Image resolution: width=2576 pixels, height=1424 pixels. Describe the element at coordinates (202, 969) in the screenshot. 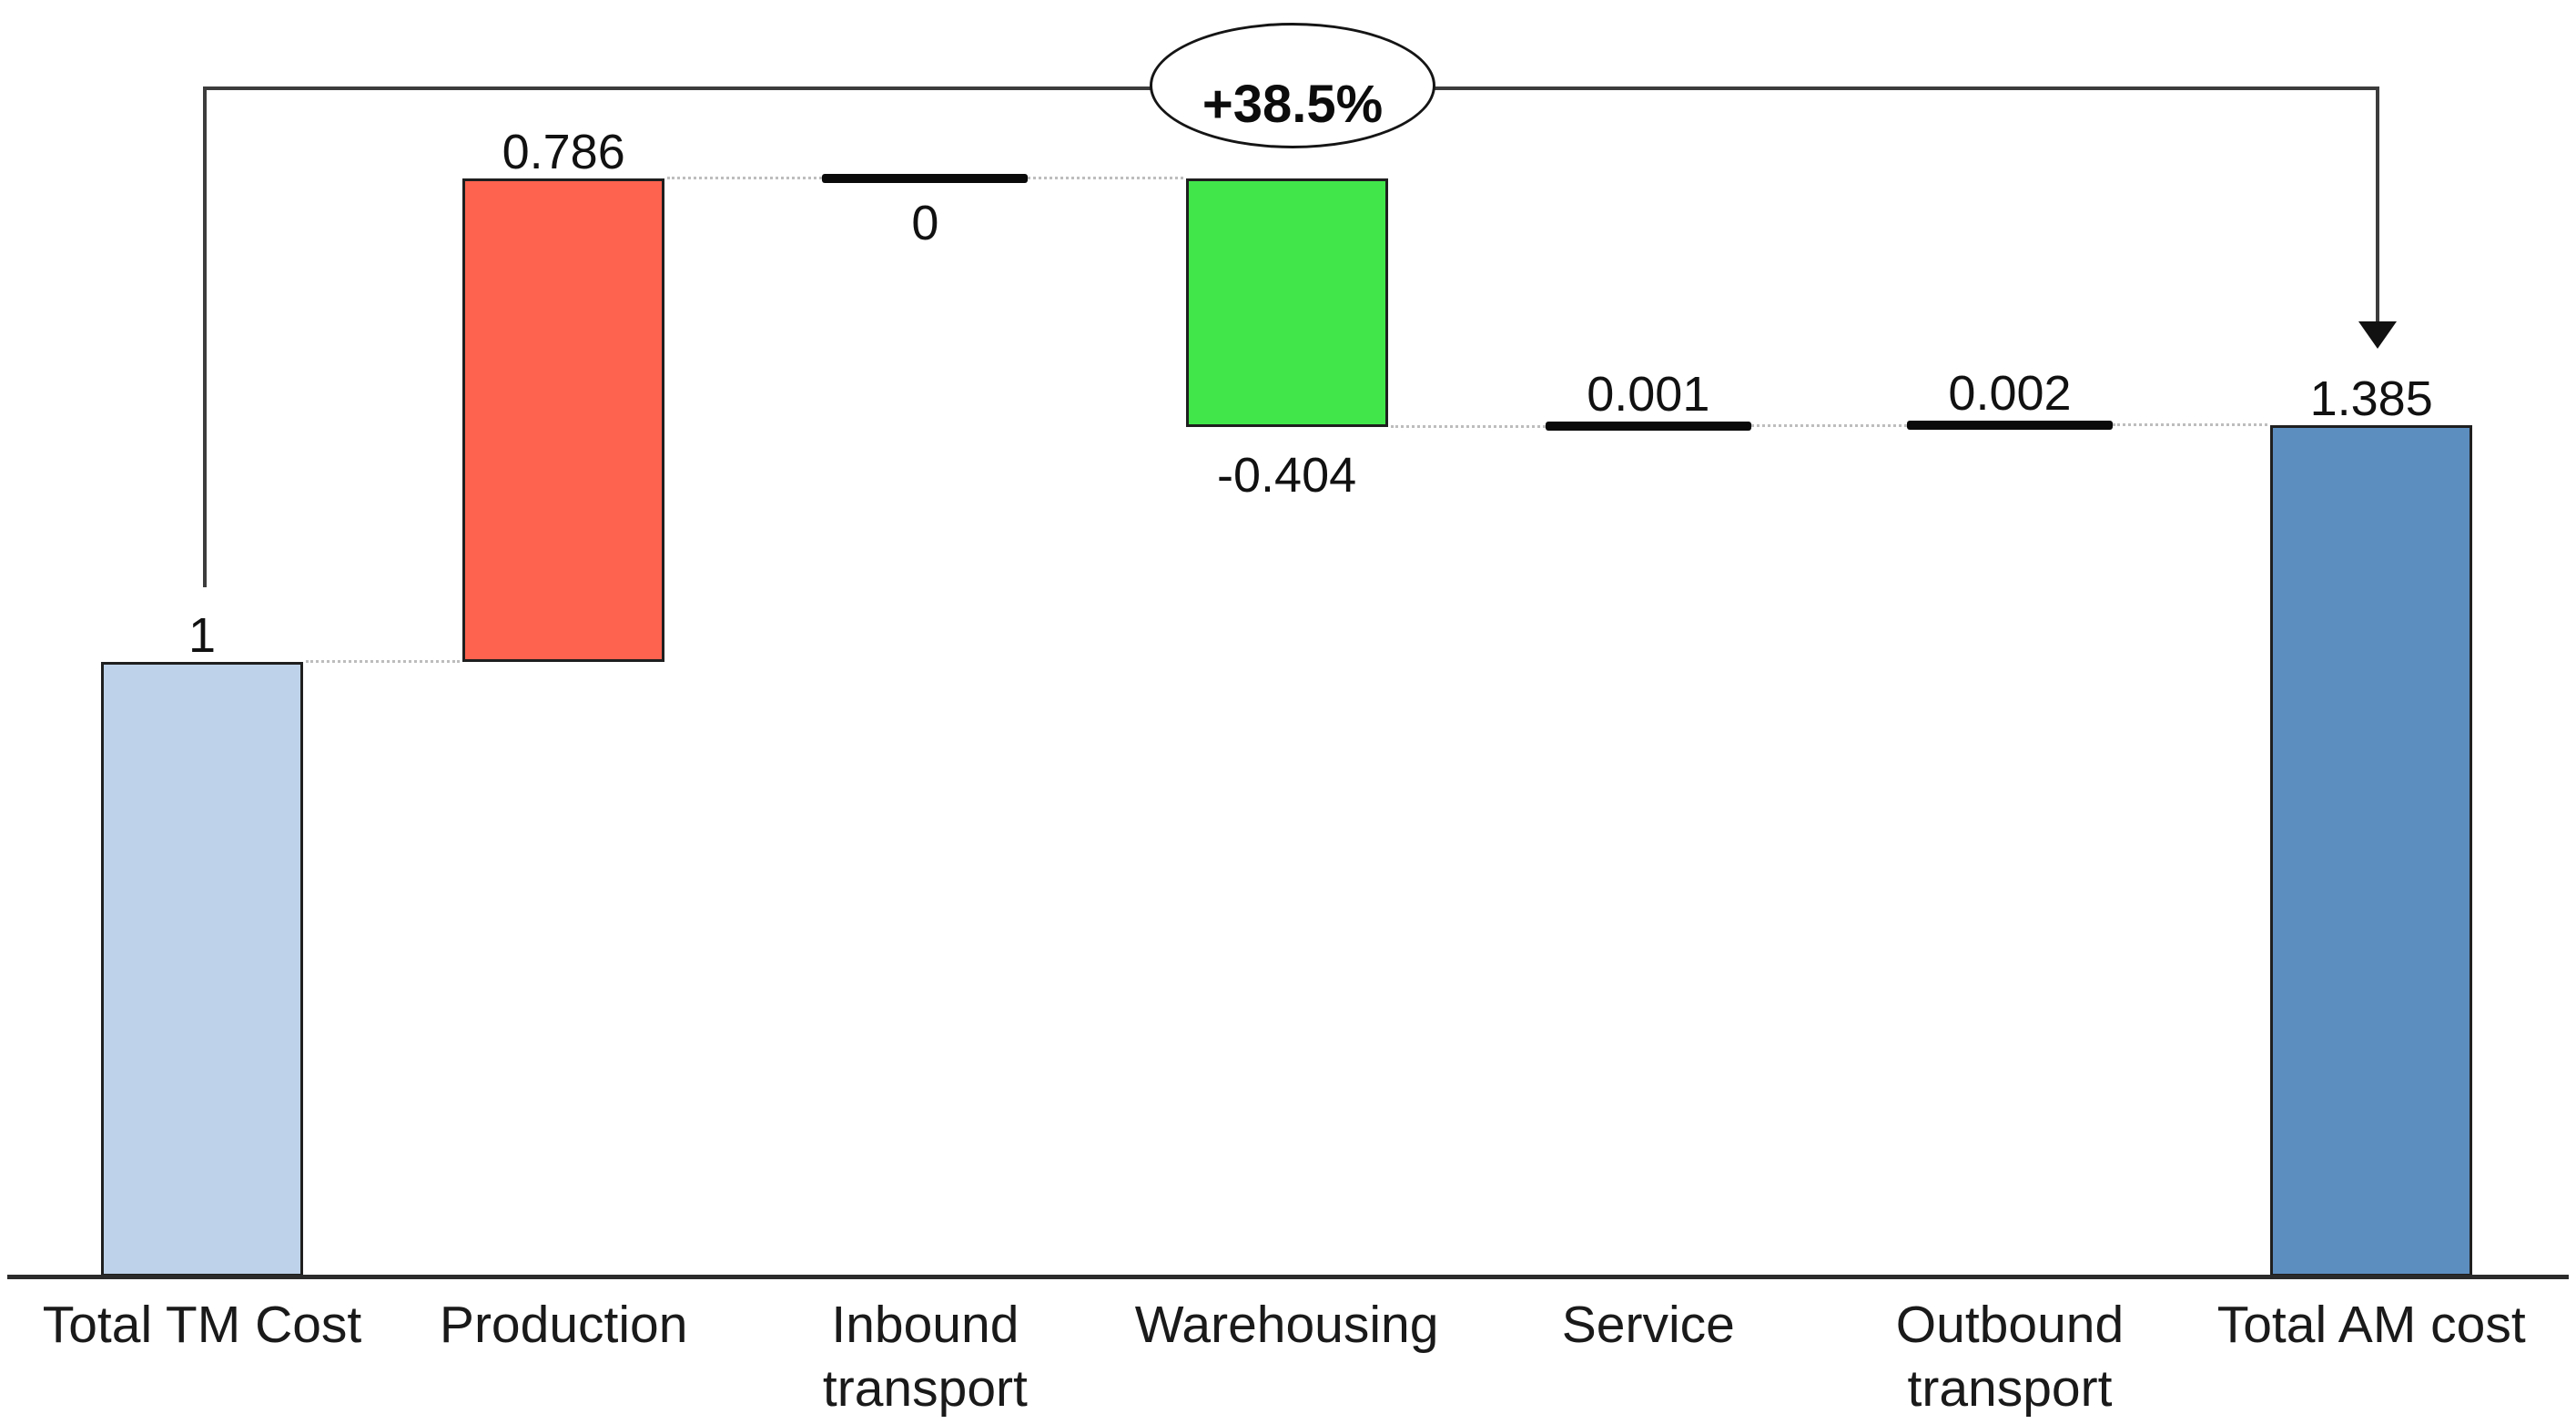

I see `bar-total-tm-cost` at that location.